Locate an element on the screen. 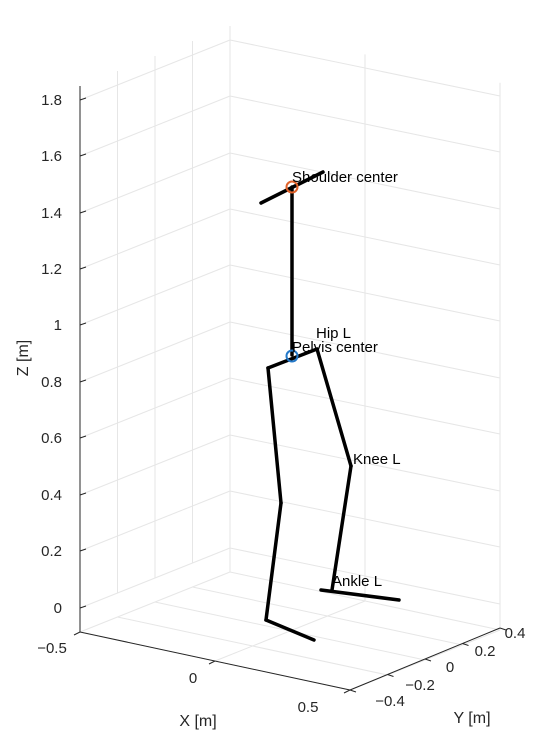 The image size is (550, 737). z-tick-label-2: 0.4 is located at coordinates (51, 495).